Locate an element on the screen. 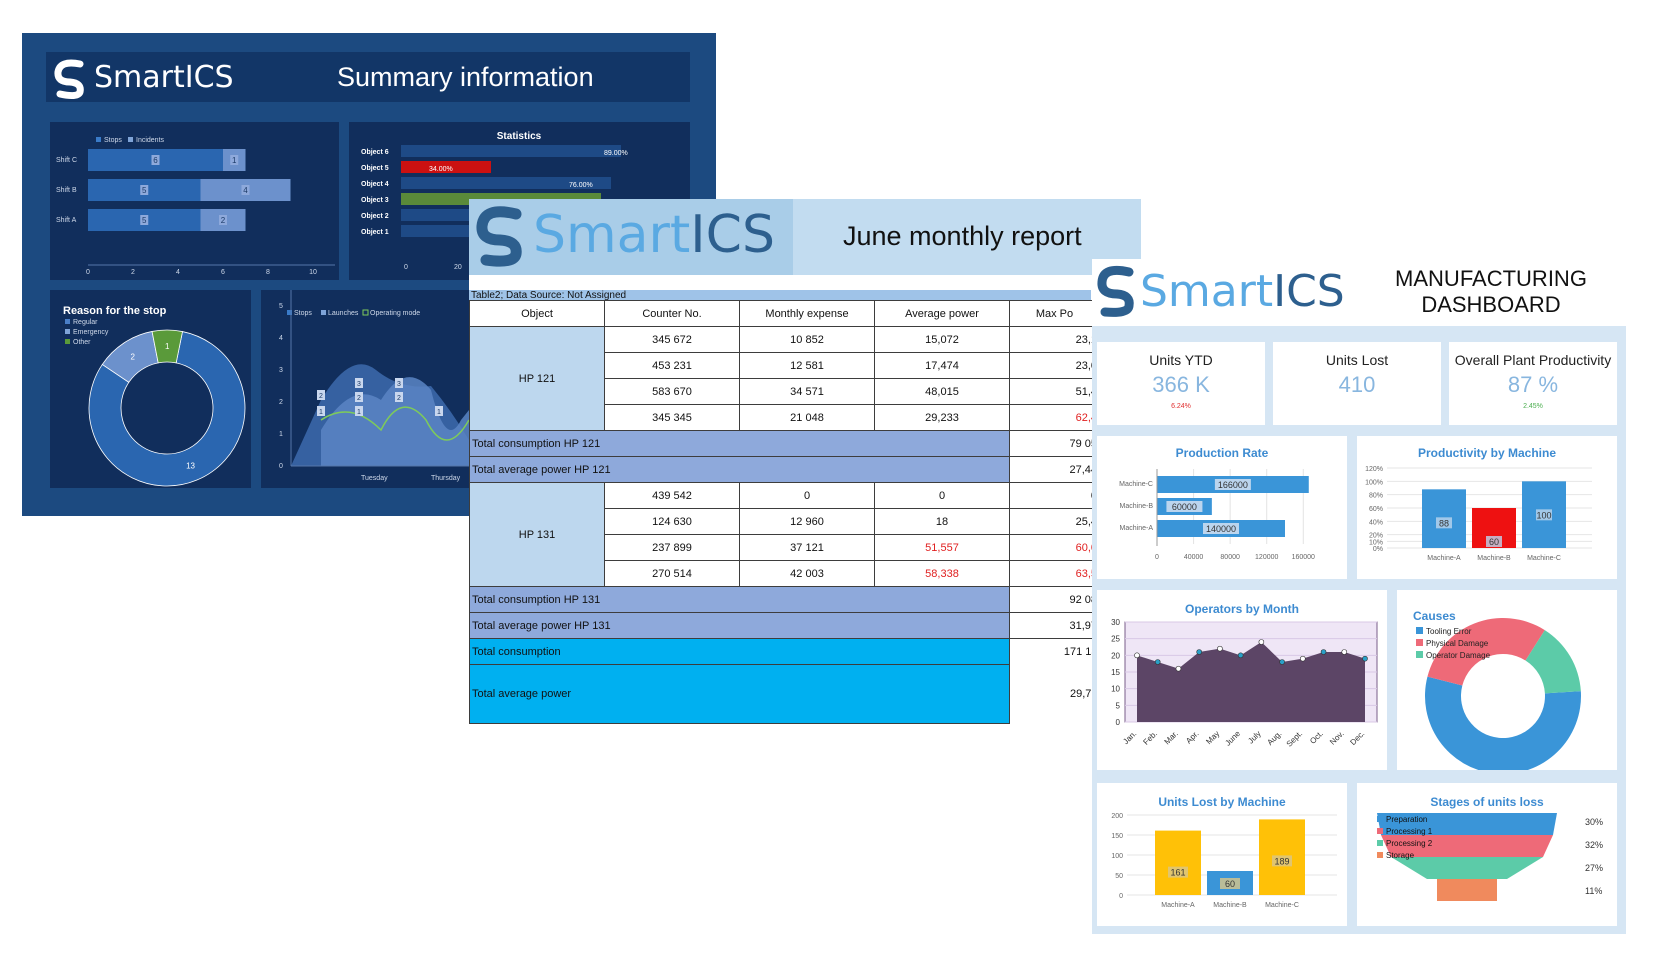 The image size is (1680, 974). reason-slice-label: 13 is located at coordinates (190, 465).